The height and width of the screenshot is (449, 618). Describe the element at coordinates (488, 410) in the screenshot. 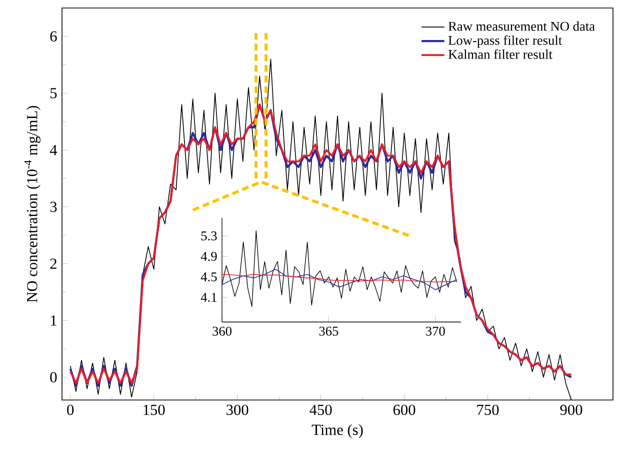

I see `x-tick-label: 750` at that location.